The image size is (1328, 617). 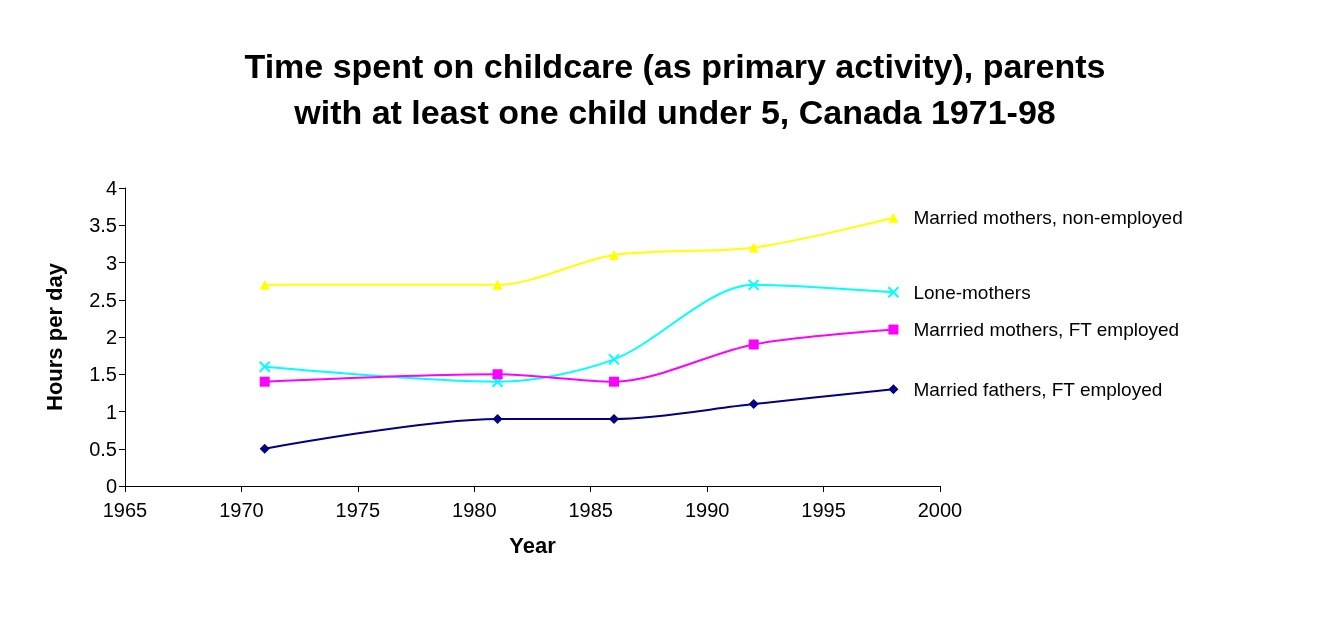 I want to click on x-tick-label: 1975, so click(x=358, y=510).